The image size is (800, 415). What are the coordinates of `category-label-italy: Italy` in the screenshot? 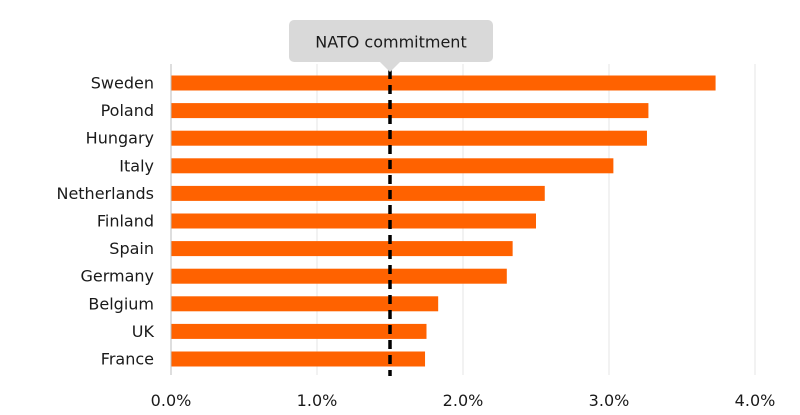 It's located at (136, 165).